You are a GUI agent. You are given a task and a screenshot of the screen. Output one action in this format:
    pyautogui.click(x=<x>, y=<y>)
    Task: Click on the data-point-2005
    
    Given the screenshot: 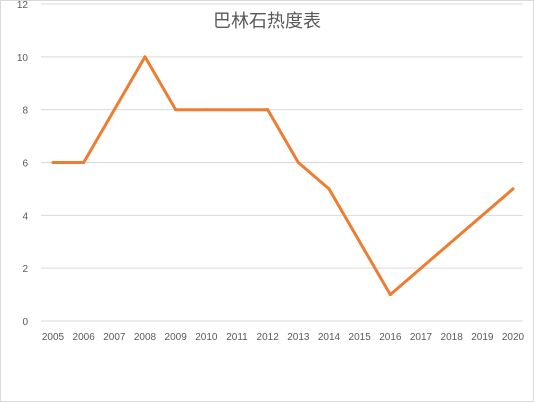 What is the action you would take?
    pyautogui.click(x=53, y=162)
    